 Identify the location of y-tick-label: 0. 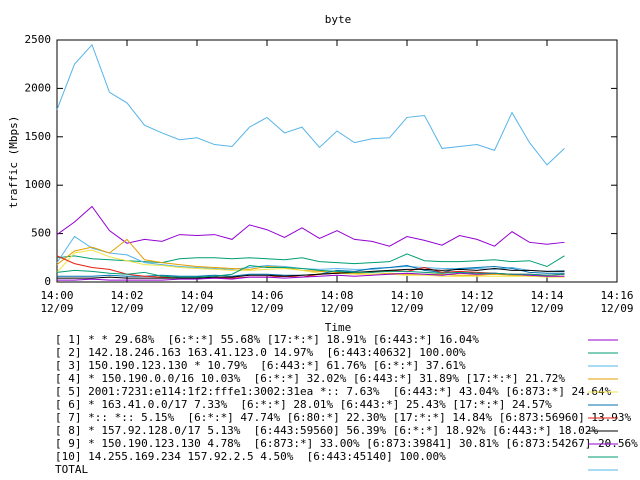
(47, 281).